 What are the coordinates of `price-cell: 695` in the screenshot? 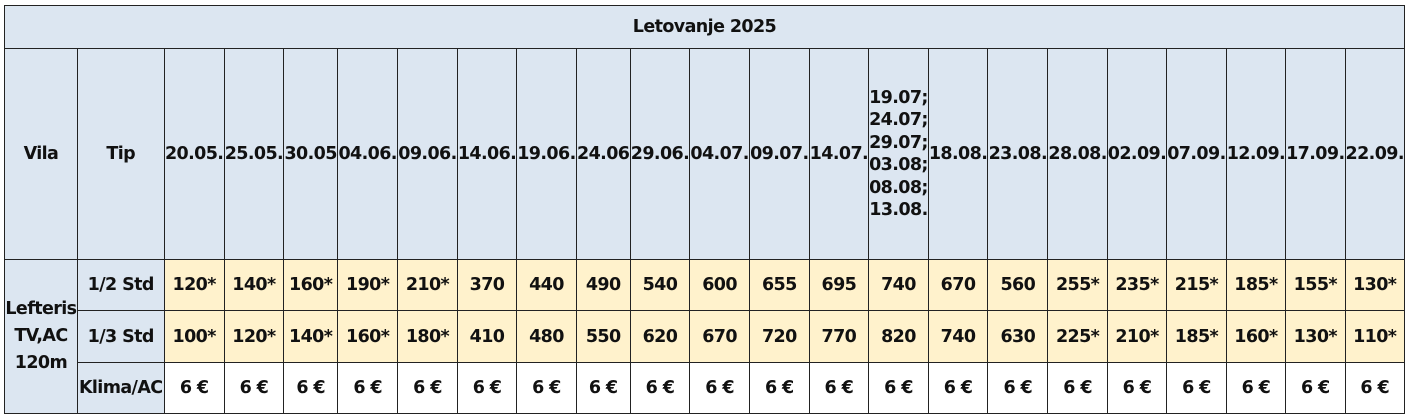 It's located at (839, 285).